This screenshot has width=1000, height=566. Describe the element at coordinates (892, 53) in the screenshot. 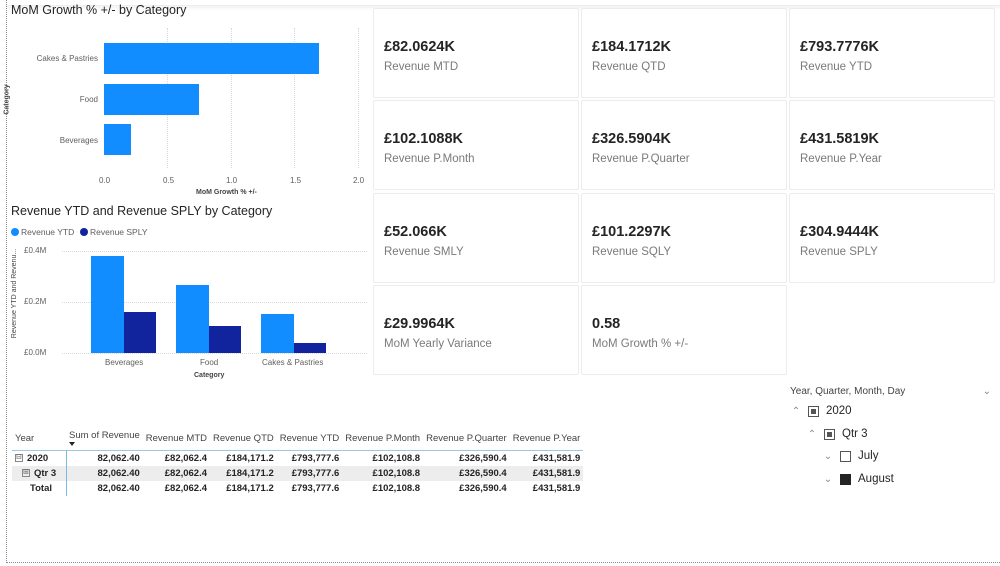

I see `kpi-card-revenue-ytd: £793.7776K Revenue YTD` at that location.